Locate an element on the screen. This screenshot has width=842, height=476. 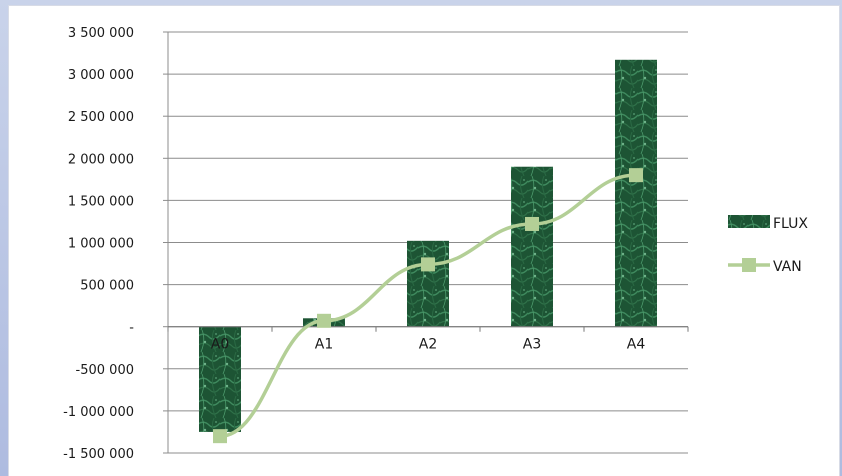
y-tick-label: 3 500 000 is located at coordinates (101, 33).